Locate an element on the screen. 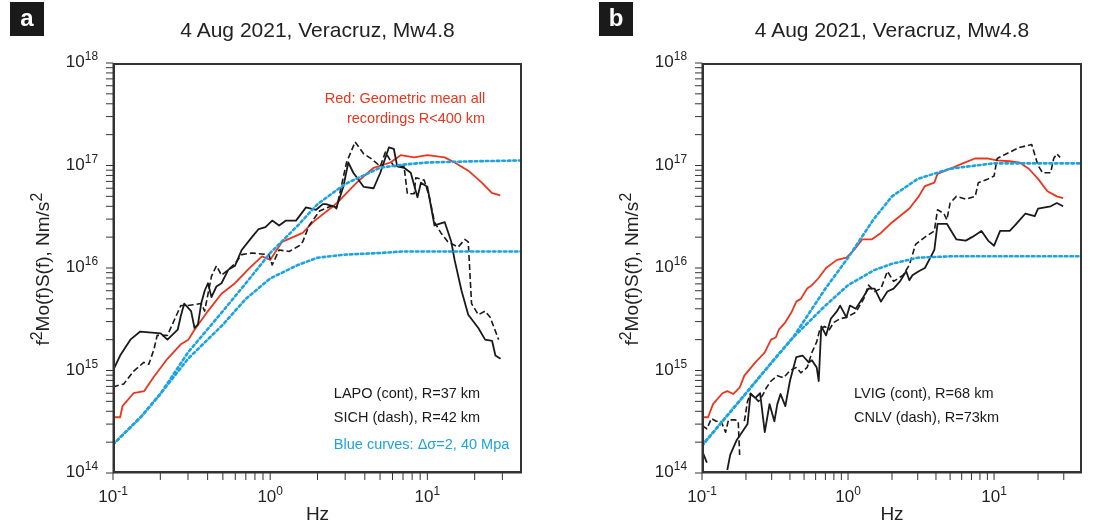 The height and width of the screenshot is (521, 1105). annotation: SICH (dash), R=42 km is located at coordinates (407, 418).